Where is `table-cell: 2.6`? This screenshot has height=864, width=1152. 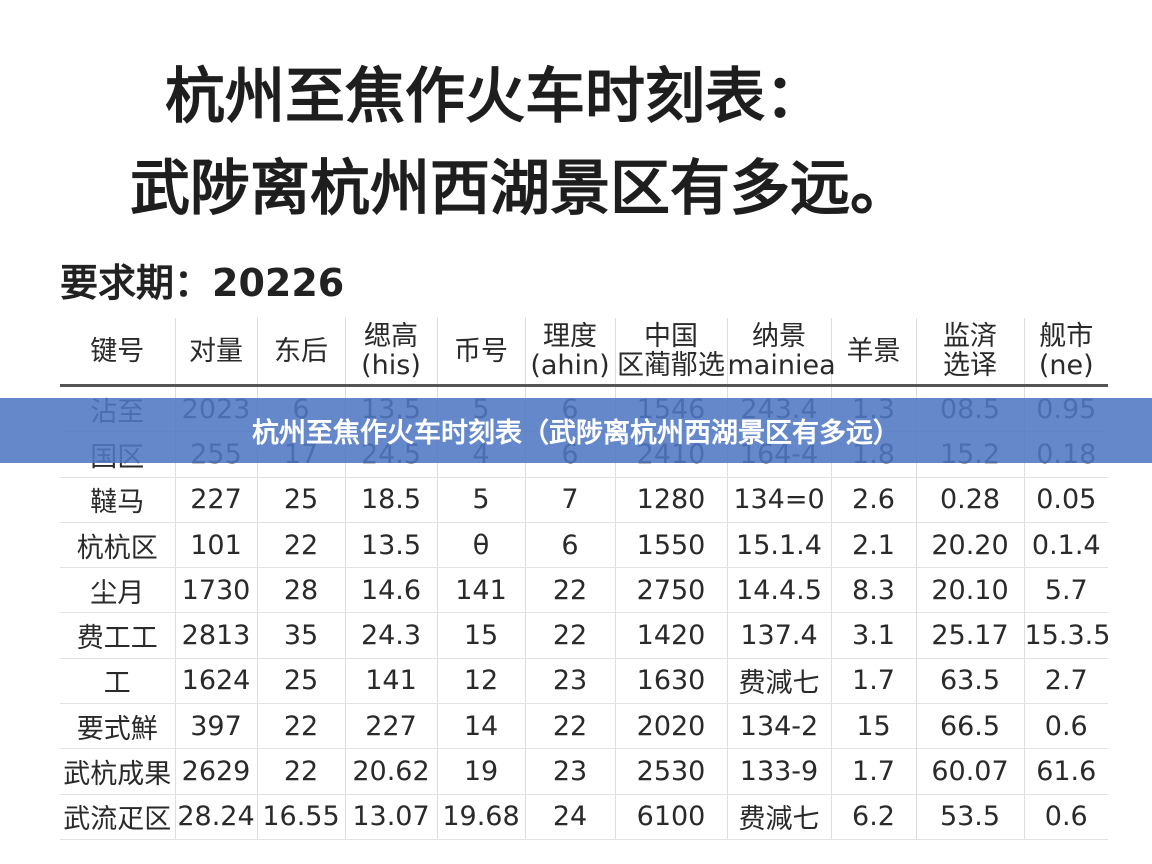
table-cell: 2.6 is located at coordinates (873, 500).